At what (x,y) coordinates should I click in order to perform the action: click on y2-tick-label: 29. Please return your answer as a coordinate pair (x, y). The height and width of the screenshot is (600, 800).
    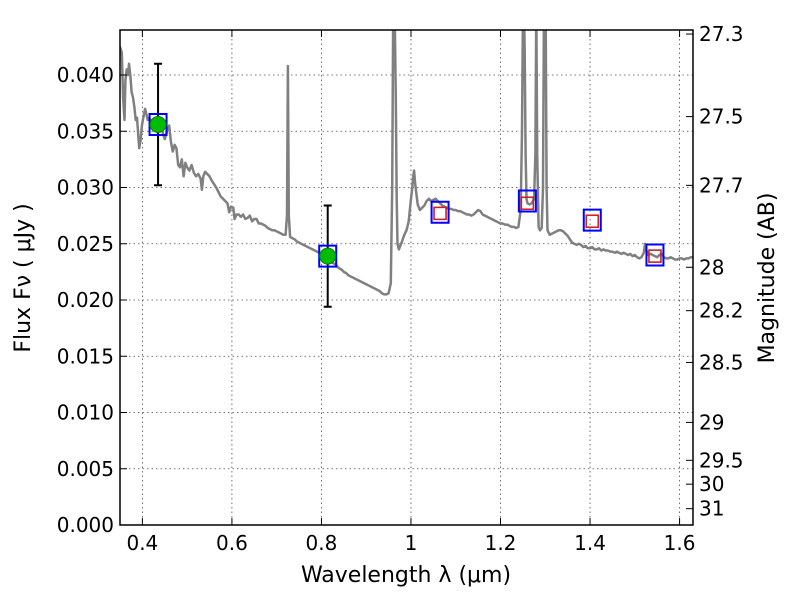
    Looking at the image, I should click on (711, 422).